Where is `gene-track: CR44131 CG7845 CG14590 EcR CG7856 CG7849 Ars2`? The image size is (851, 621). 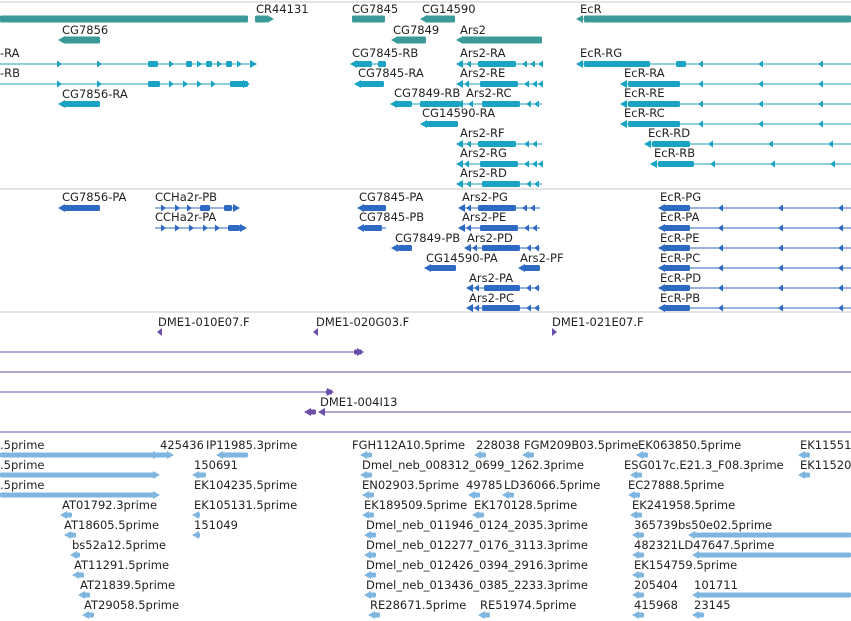
gene-track: CR44131 CG7845 CG14590 EcR CG7856 CG7849 Ars2 is located at coordinates (425, 23).